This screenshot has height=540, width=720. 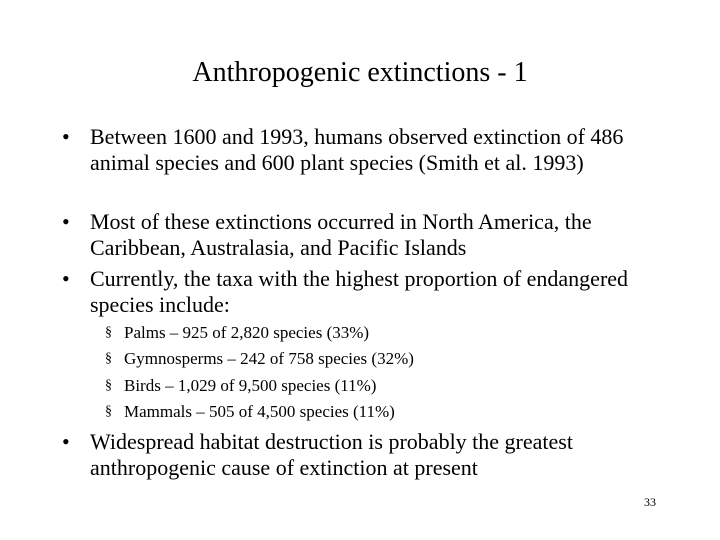 I want to click on sub-bullet: Mammals – 505 of 4,500 species (11%), so click(x=364, y=412).